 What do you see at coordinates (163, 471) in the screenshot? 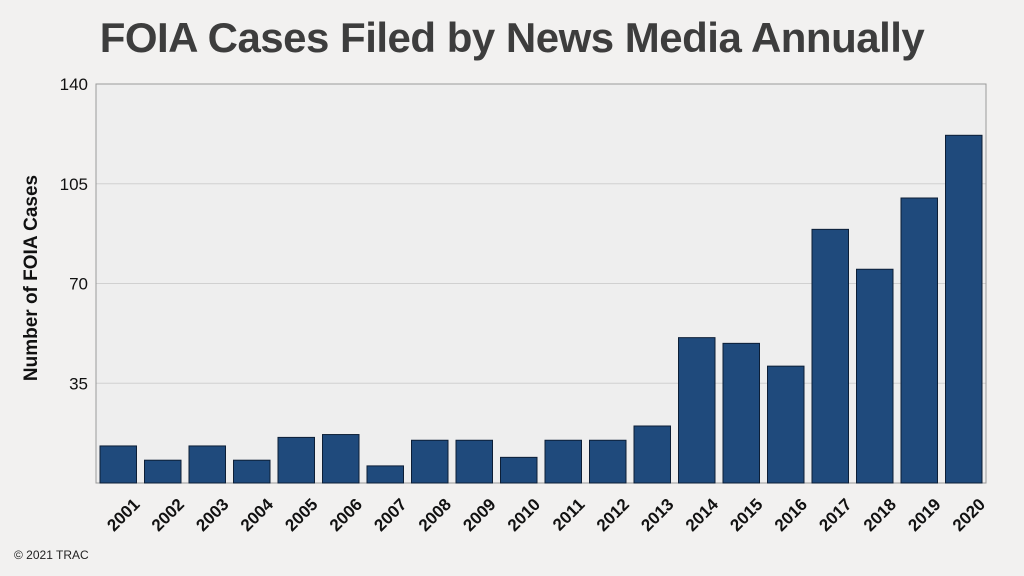
I see `bar-2002` at bounding box center [163, 471].